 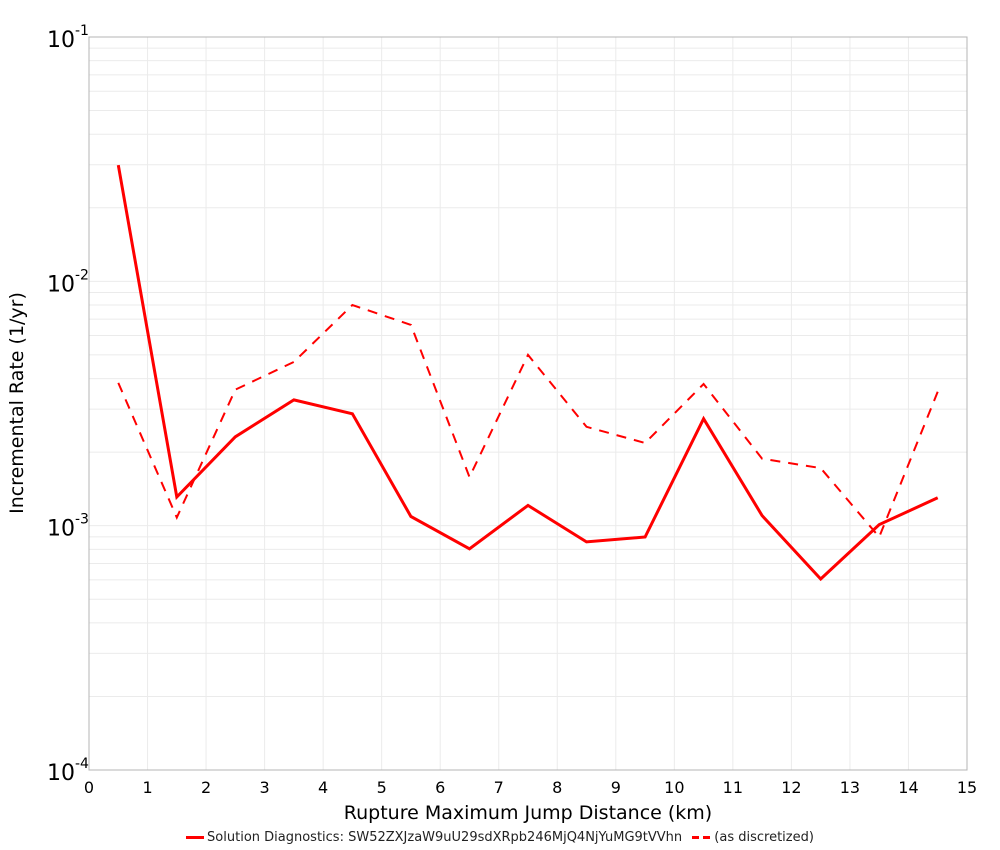 I want to click on svg-text: -1, so click(x=82, y=31).